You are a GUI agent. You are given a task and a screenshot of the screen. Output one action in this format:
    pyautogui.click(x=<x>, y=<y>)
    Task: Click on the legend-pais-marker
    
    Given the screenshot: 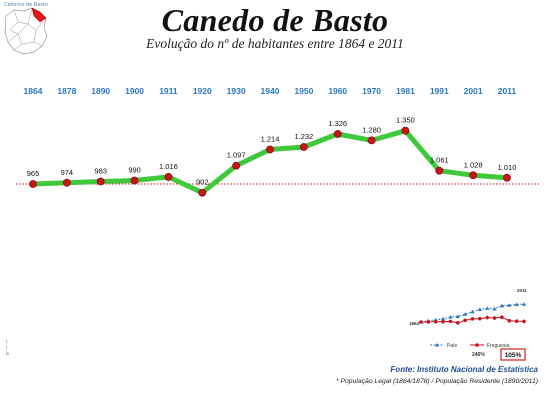 What is the action you would take?
    pyautogui.click(x=437, y=345)
    